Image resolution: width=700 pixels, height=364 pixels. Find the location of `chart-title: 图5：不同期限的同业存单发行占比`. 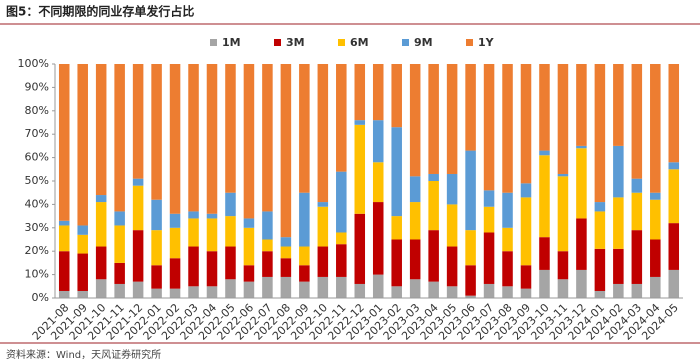

chart-title: 图5：不同期限的同业存单发行占比 is located at coordinates (100, 11).